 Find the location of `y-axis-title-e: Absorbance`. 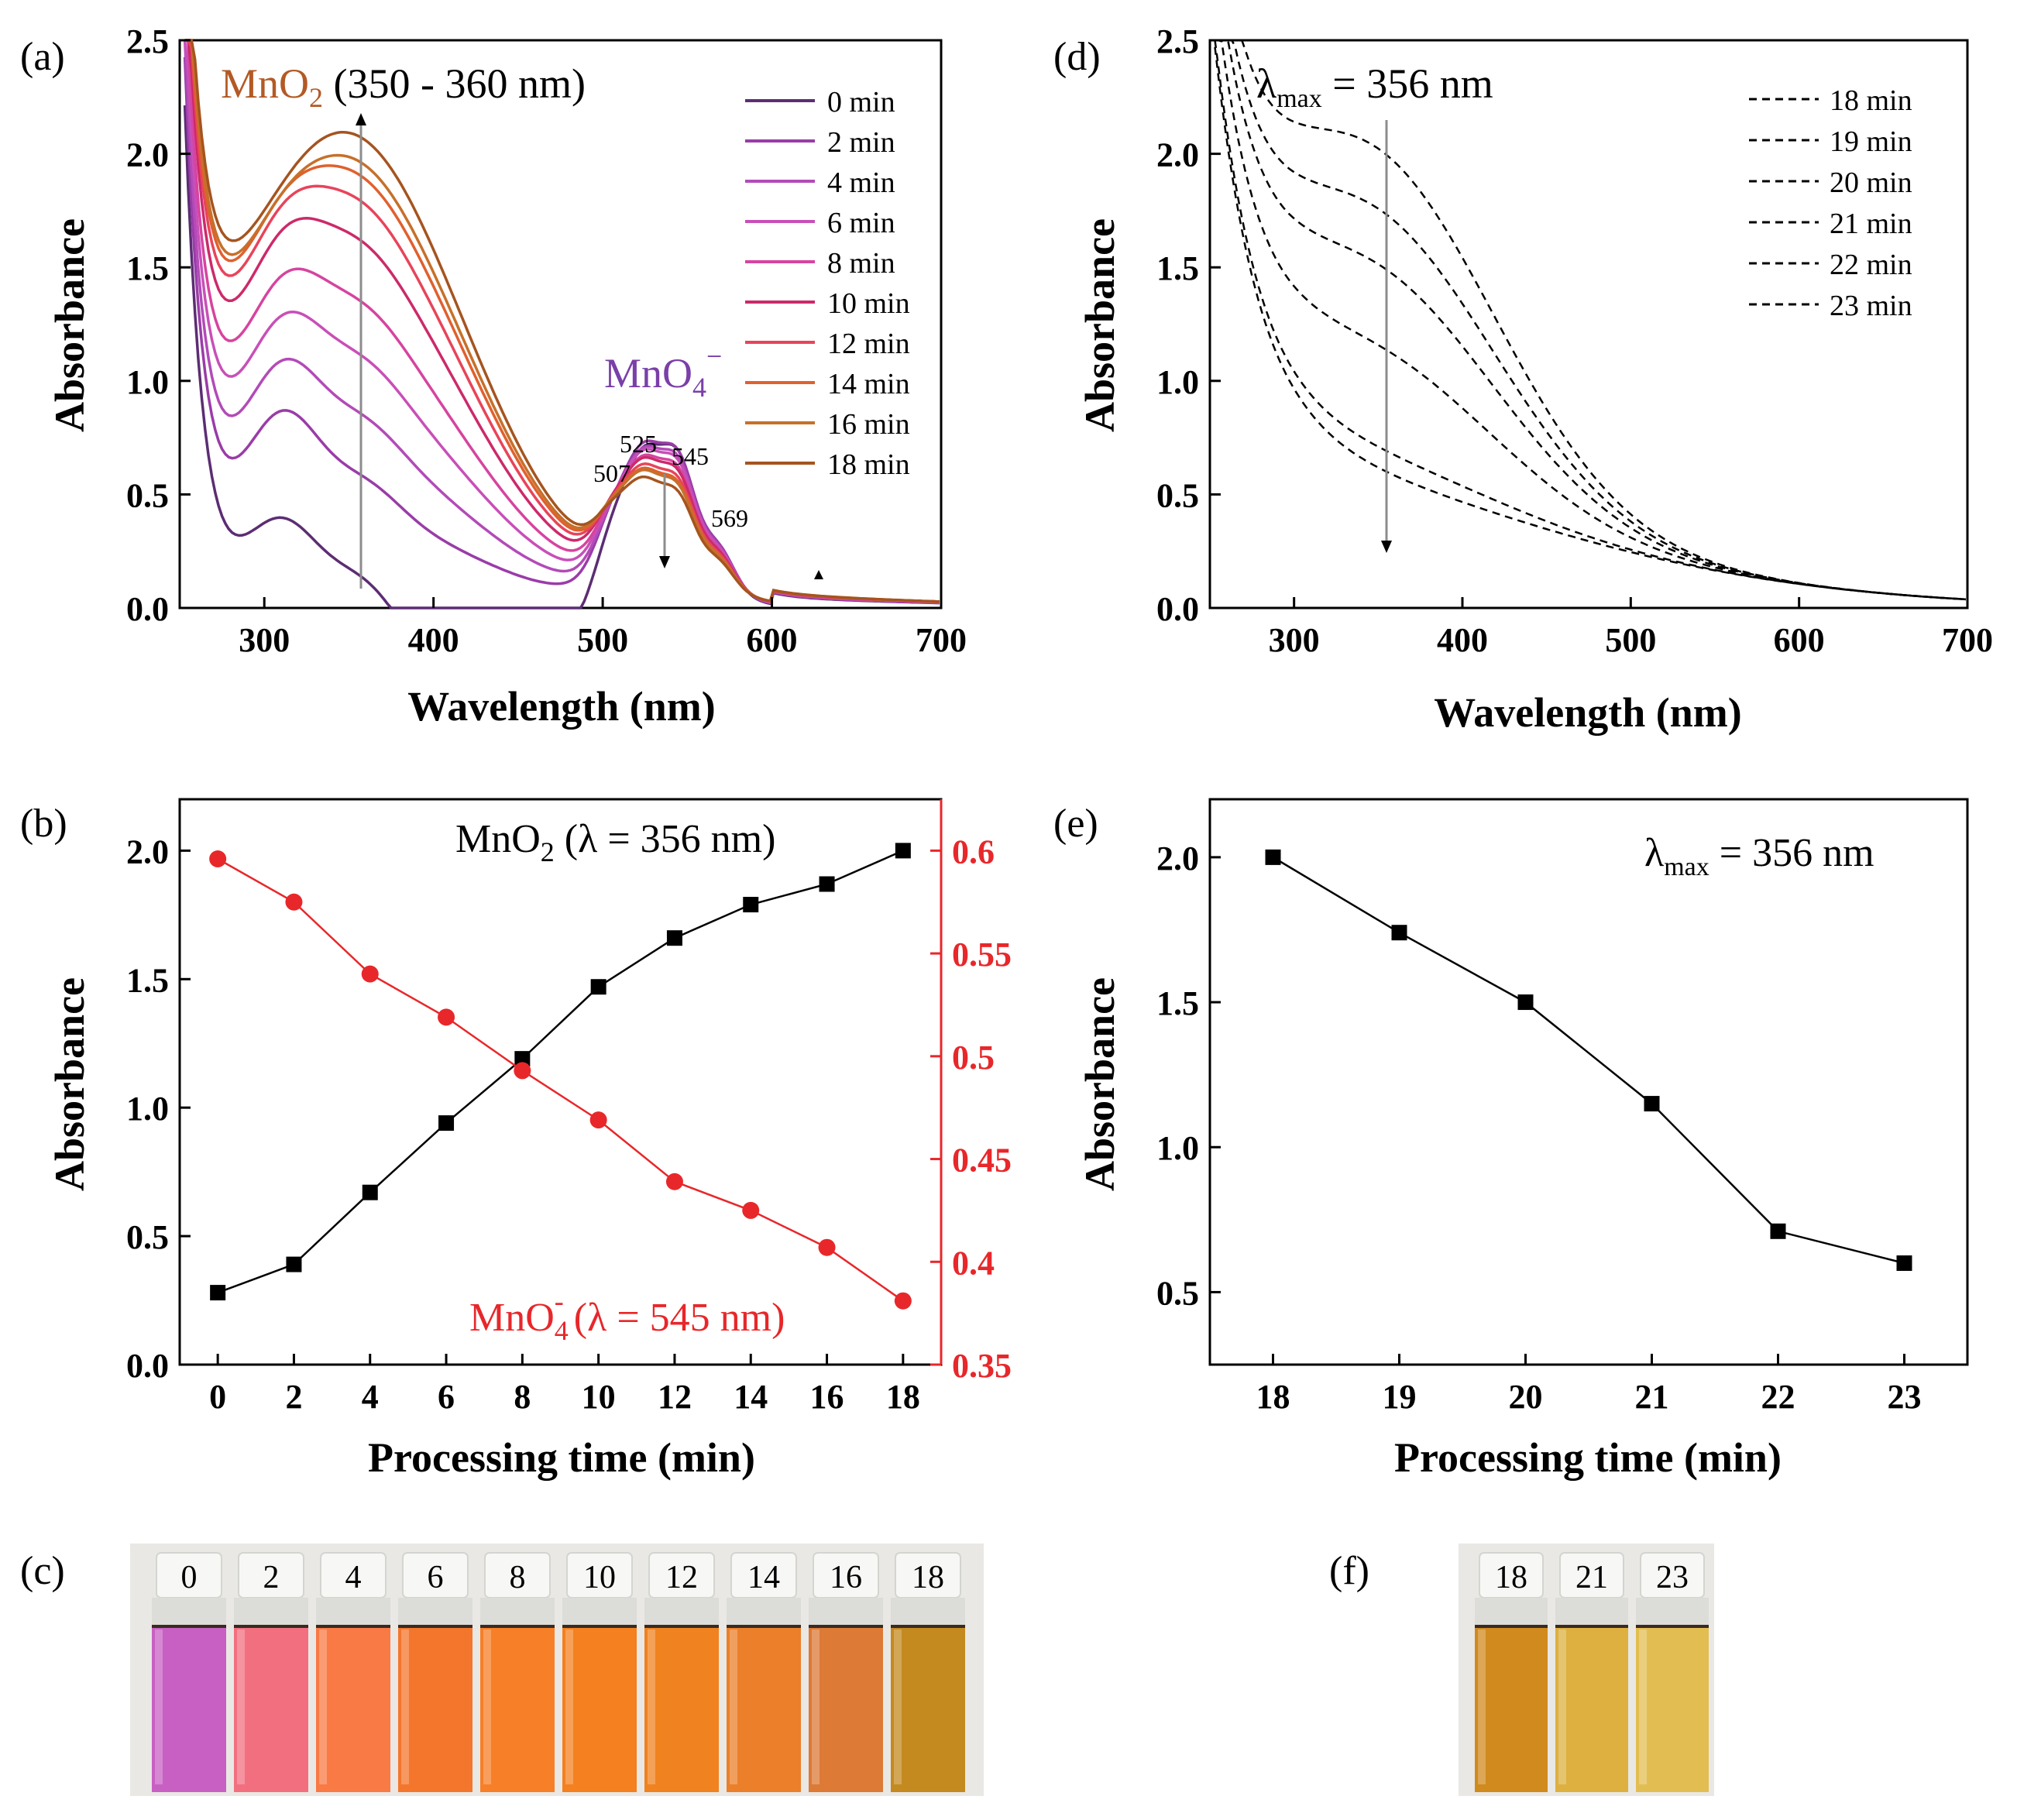

y-axis-title-e: Absorbance is located at coordinates (1100, 1084).